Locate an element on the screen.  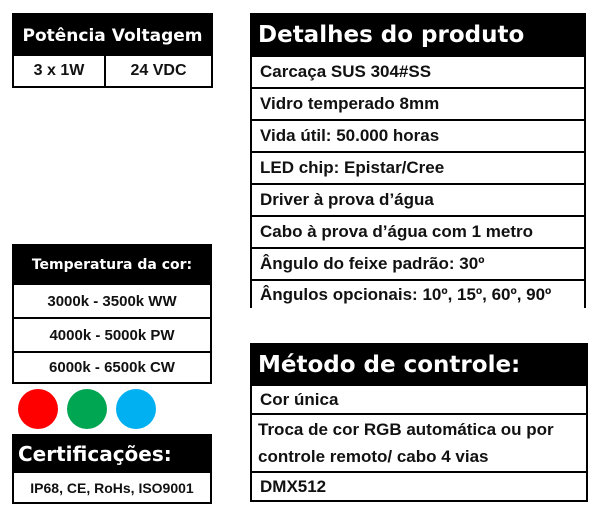
temperature-row: 3000k - 3500k WW is located at coordinates (112, 300).